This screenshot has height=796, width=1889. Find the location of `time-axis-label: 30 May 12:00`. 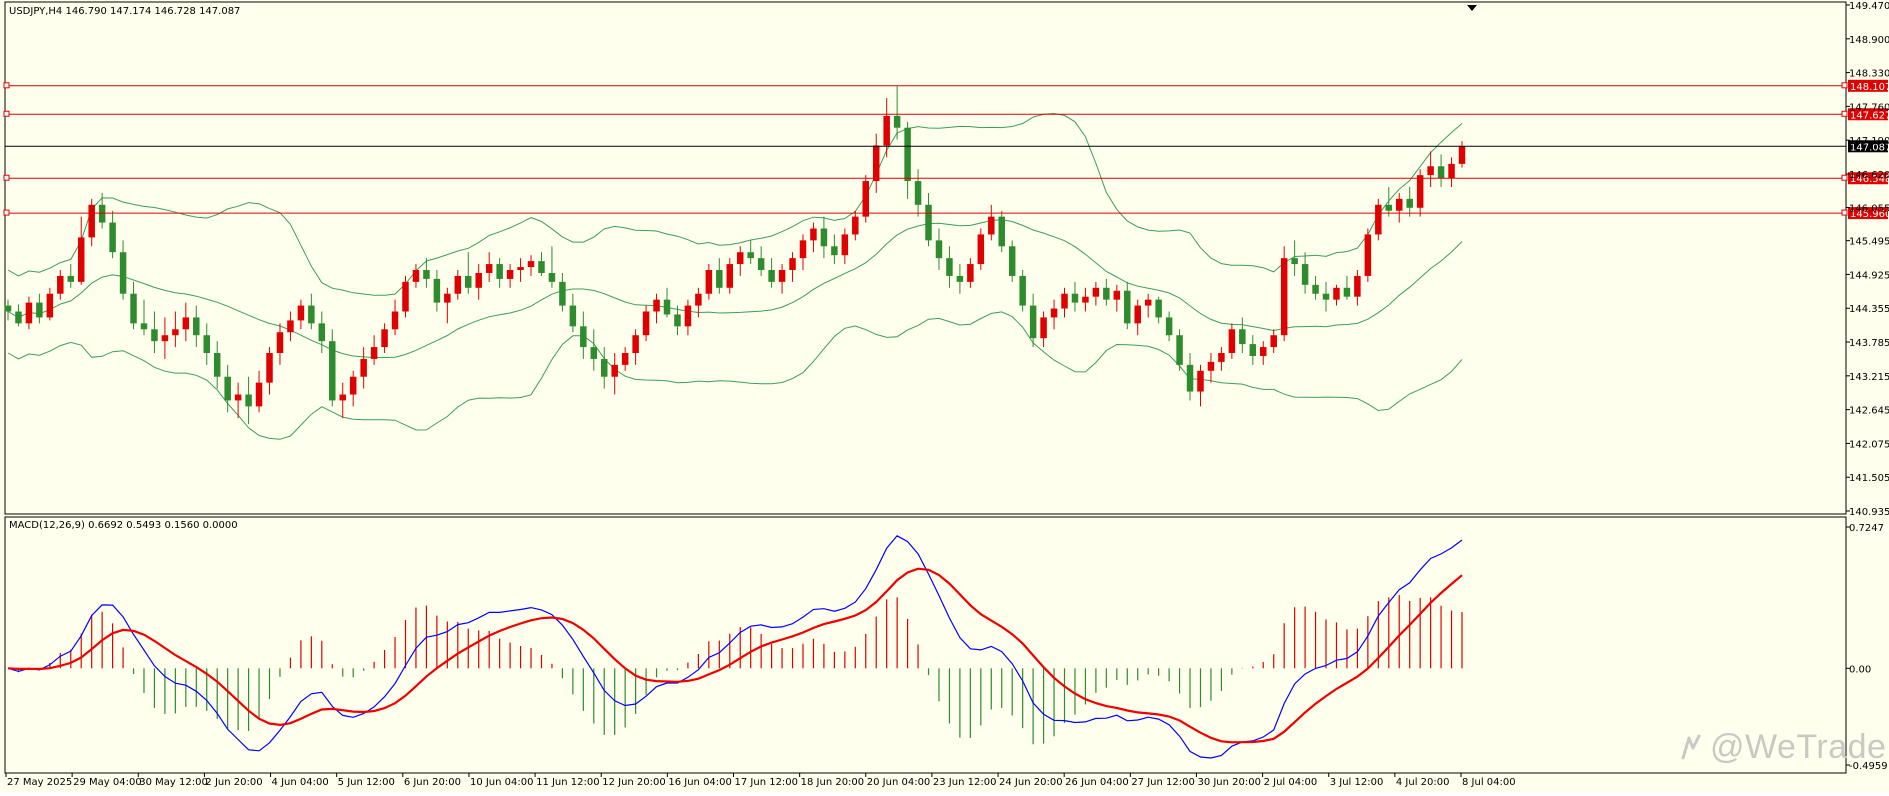

time-axis-label: 30 May 12:00 is located at coordinates (173, 782).